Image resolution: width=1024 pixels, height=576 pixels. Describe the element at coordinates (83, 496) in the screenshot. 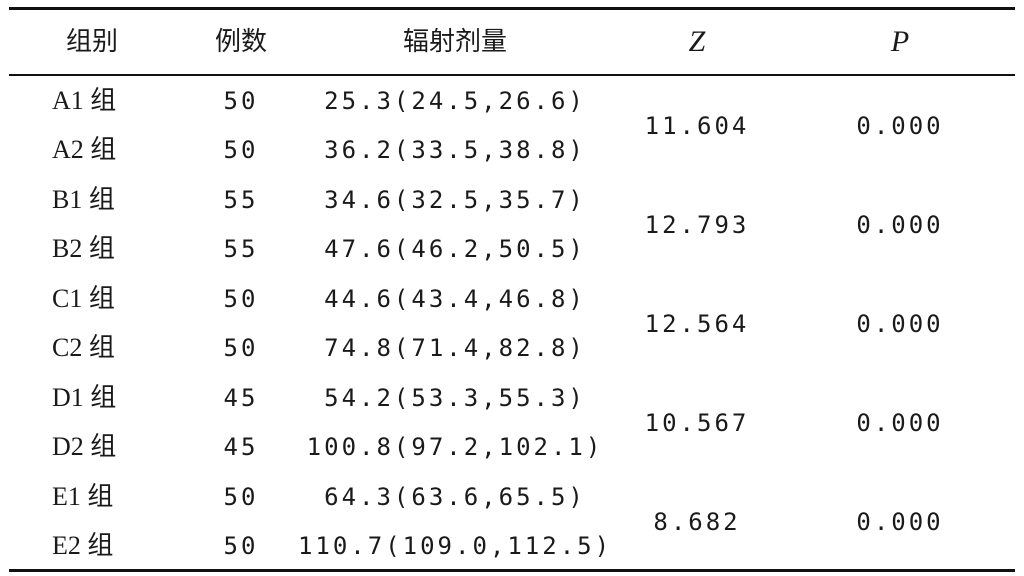

I see `group-cell: E1 组` at that location.